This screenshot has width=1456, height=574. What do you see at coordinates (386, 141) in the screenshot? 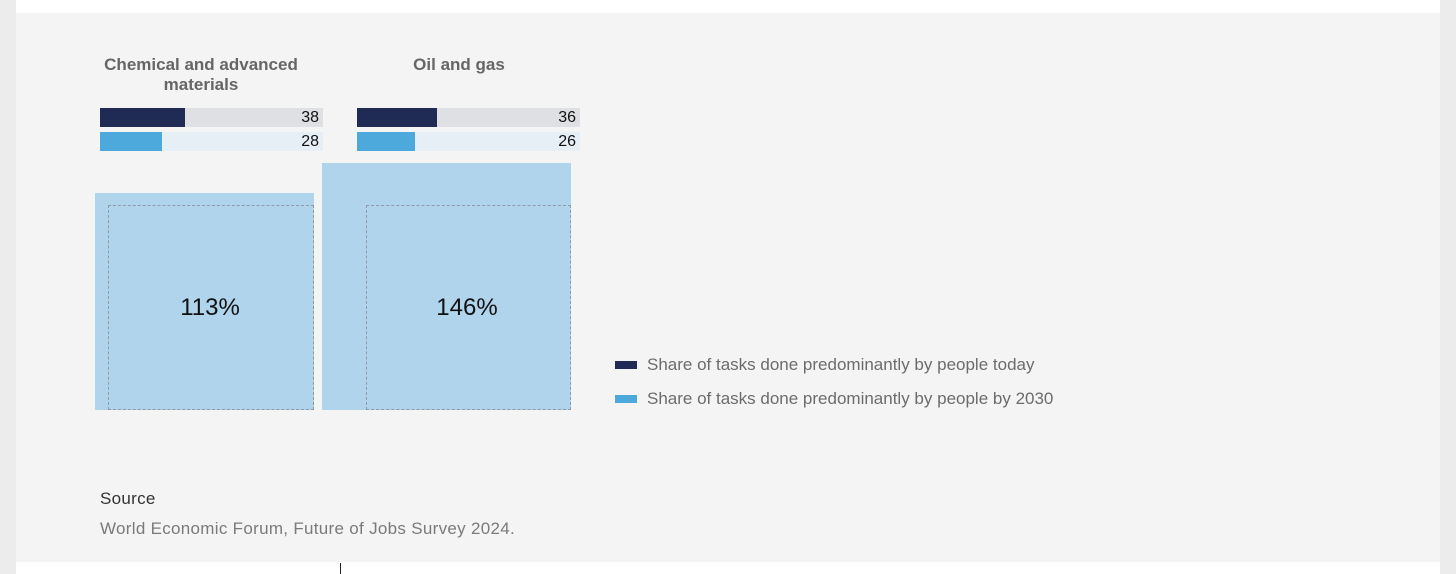
I see `bar-2030-oil-gas` at bounding box center [386, 141].